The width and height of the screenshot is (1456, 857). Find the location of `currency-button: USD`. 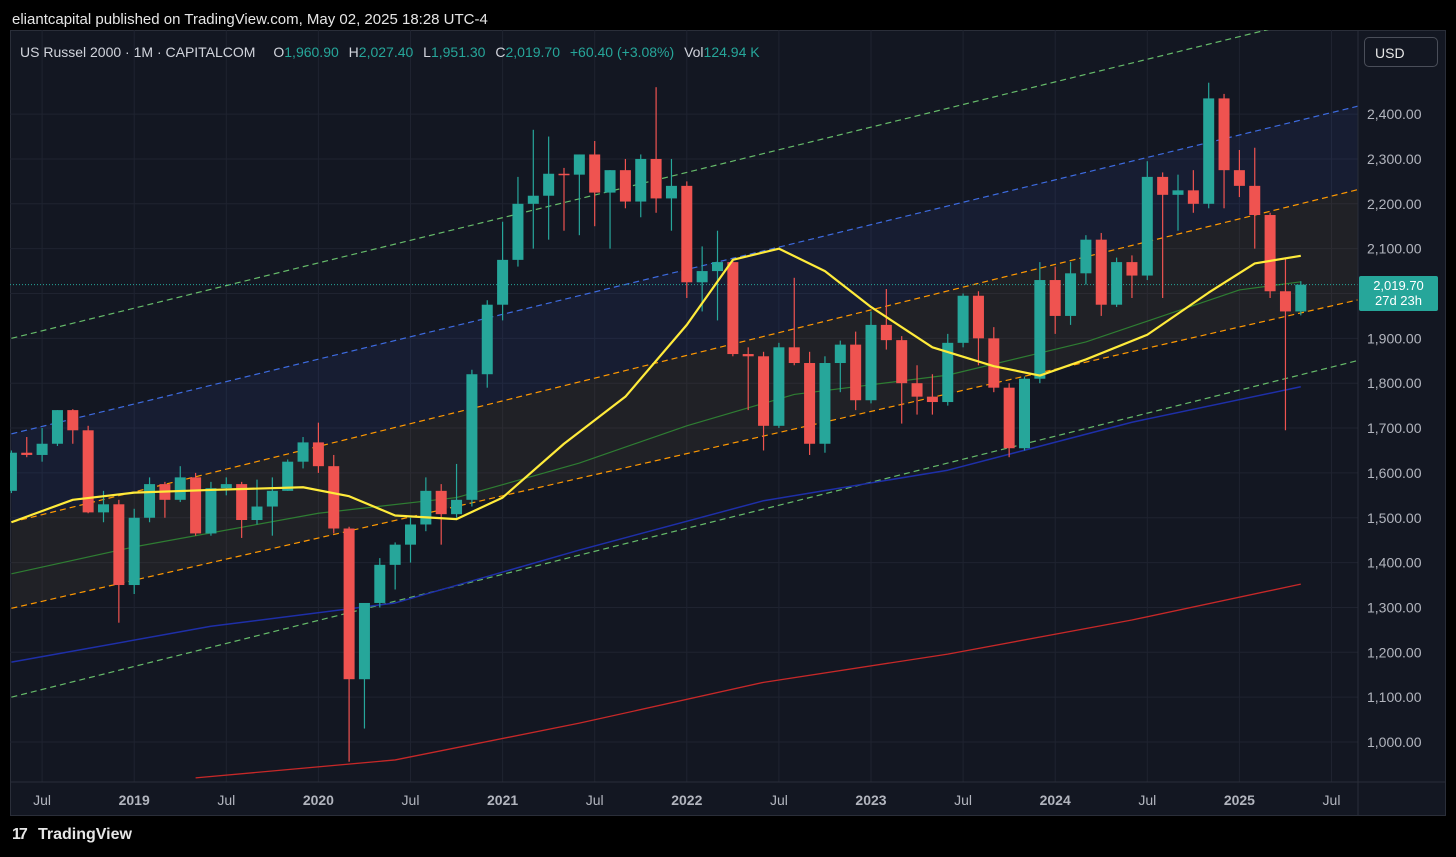

currency-button: USD is located at coordinates (1401, 52).